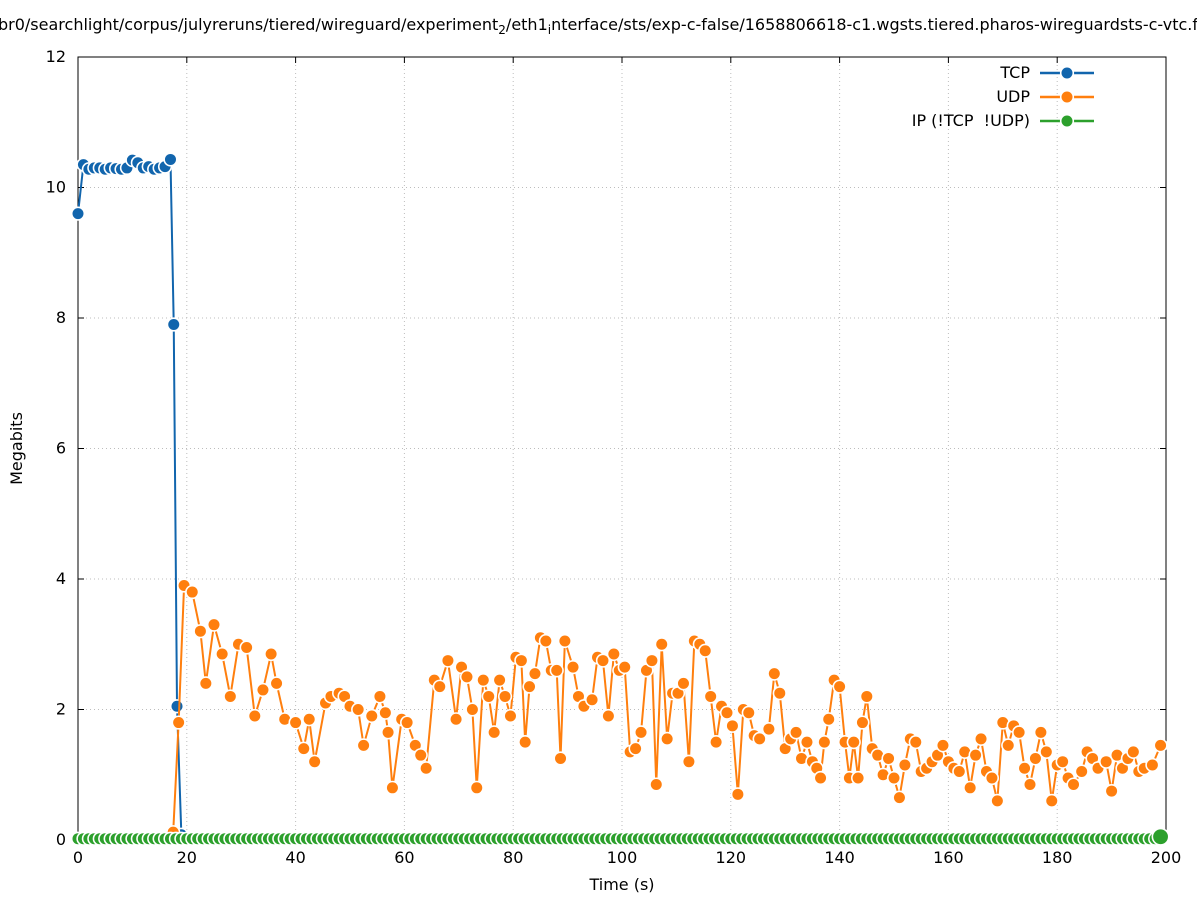  What do you see at coordinates (1045, 96) in the screenshot?
I see `legend-row-udp: UDP` at bounding box center [1045, 96].